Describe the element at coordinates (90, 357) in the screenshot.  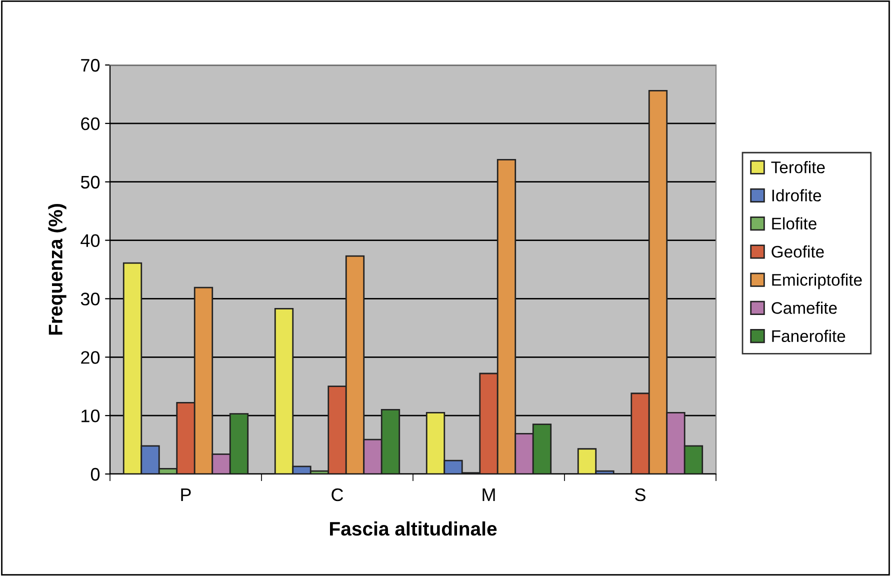
I see `y-tick-label: 20` at that location.